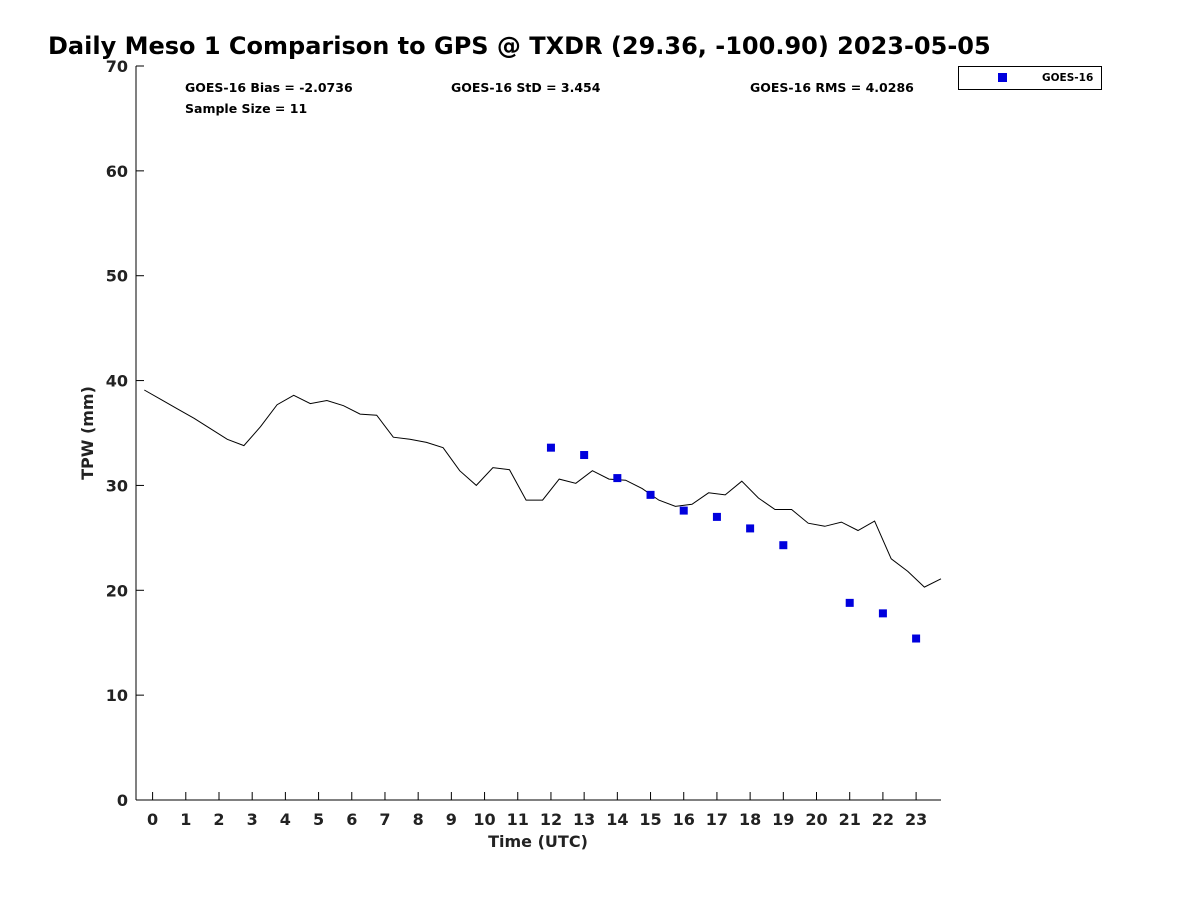 The height and width of the screenshot is (900, 1200). I want to click on x-tick-label: 13, so click(584, 819).